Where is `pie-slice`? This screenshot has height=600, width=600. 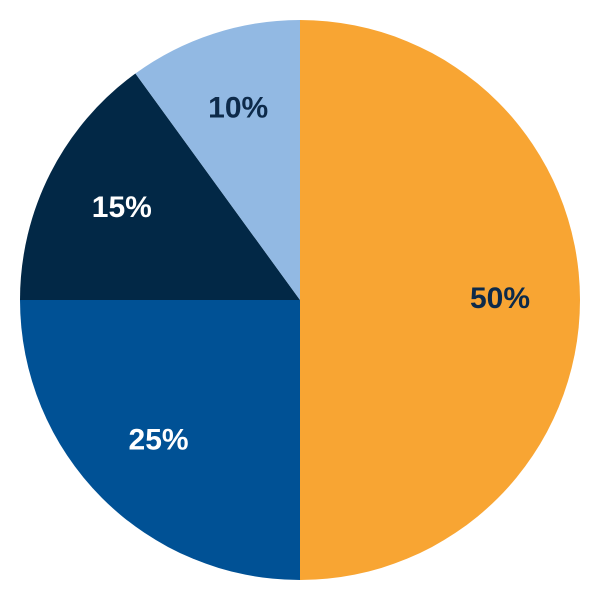
pie-slice is located at coordinates (217, 160).